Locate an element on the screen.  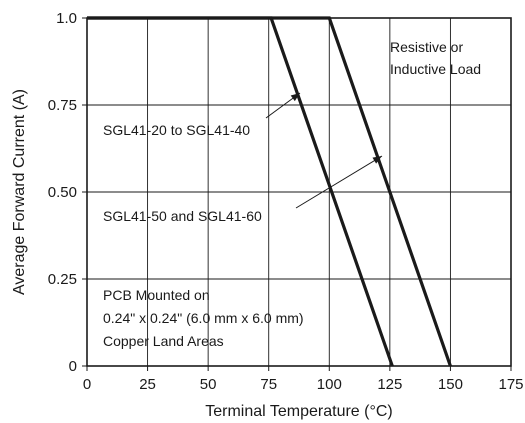
x-tick-label: 50 is located at coordinates (208, 384).